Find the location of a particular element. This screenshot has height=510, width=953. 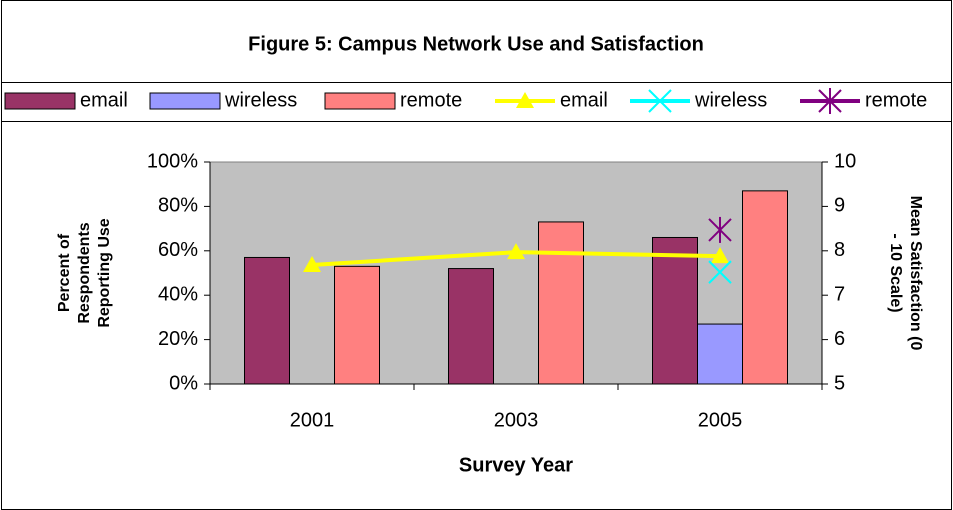

axis-label-line: Respondents is located at coordinates (84, 272).